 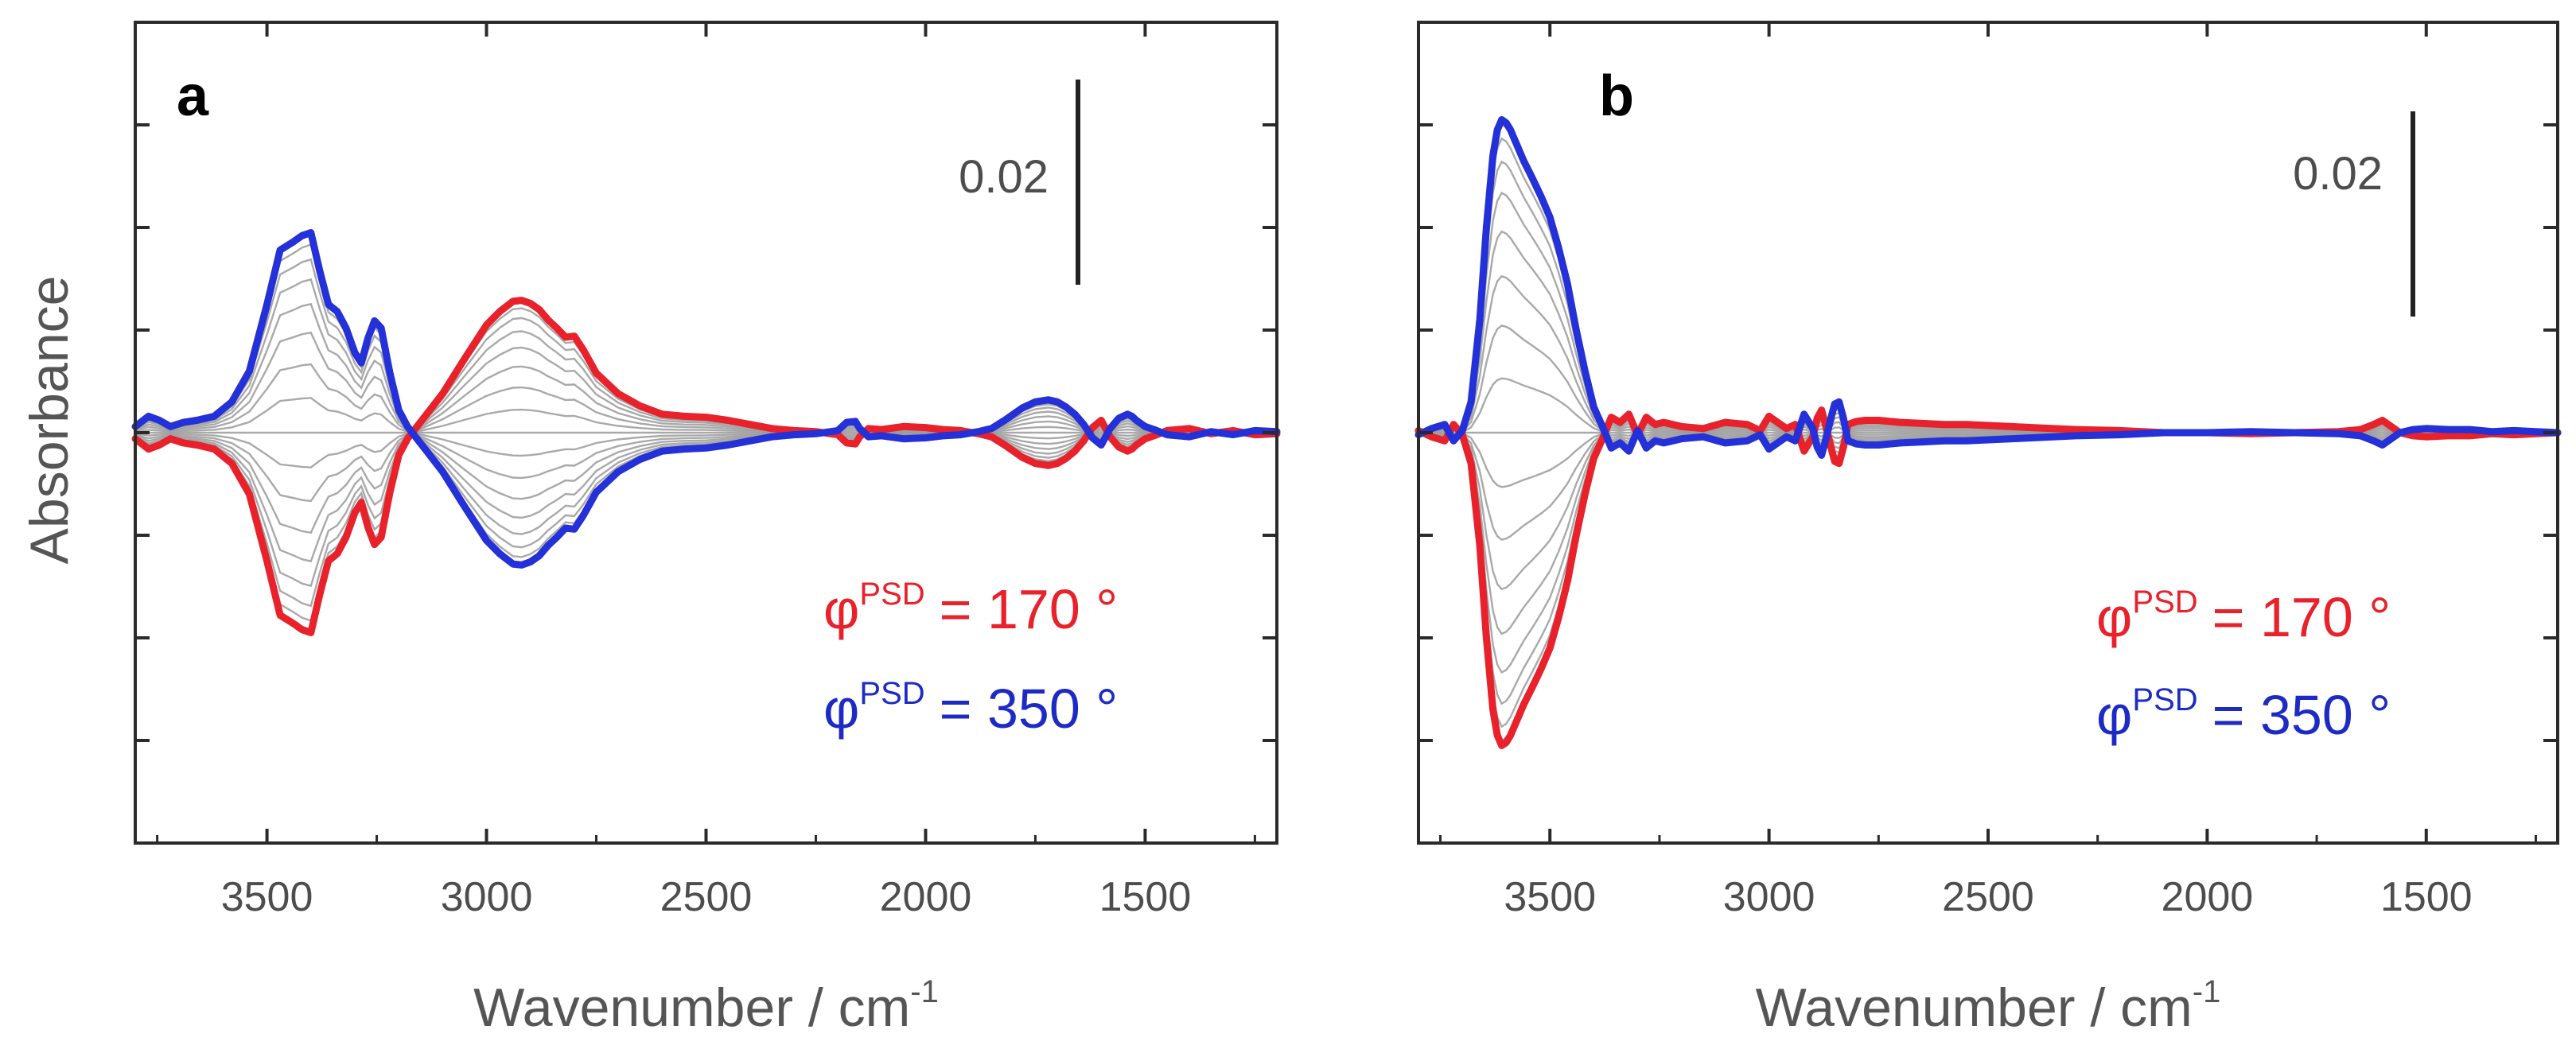 I want to click on panel-label-b: b, so click(x=1617, y=96).